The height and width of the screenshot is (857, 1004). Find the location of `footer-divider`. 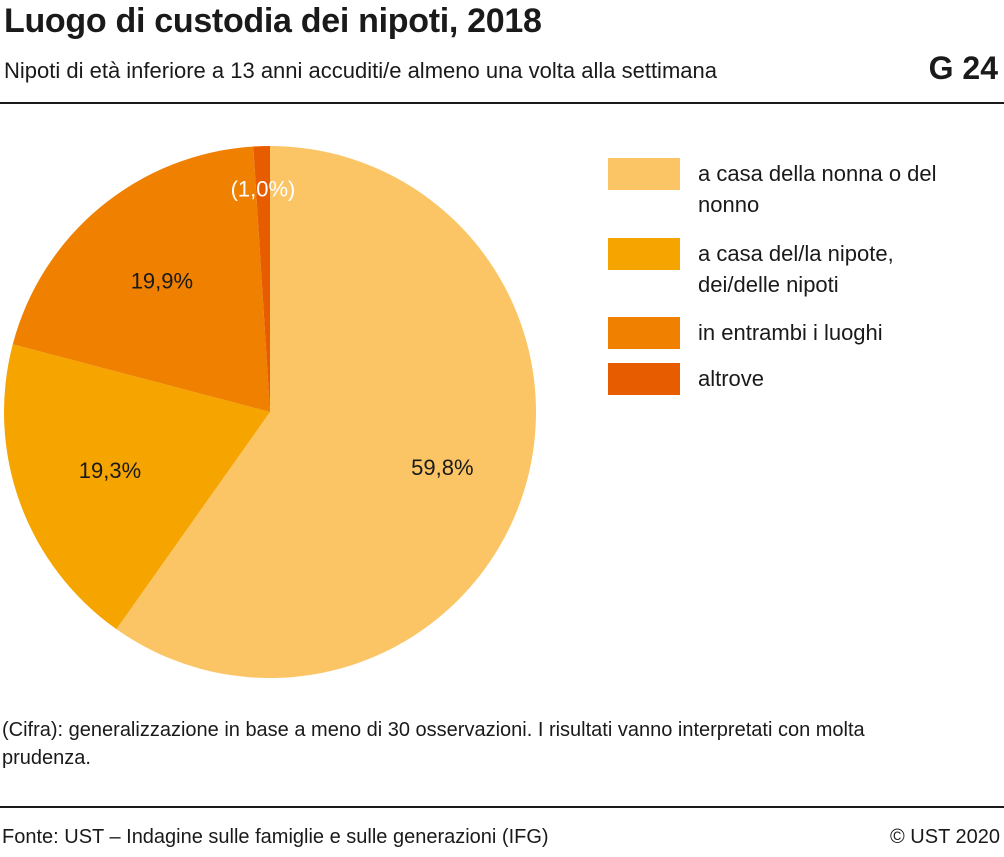

footer-divider is located at coordinates (502, 807).